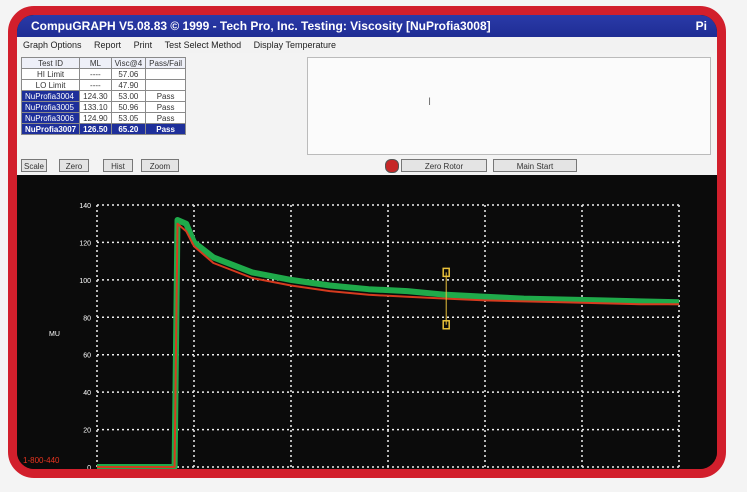  I want to click on col-visc: Visc@4, so click(128, 63).